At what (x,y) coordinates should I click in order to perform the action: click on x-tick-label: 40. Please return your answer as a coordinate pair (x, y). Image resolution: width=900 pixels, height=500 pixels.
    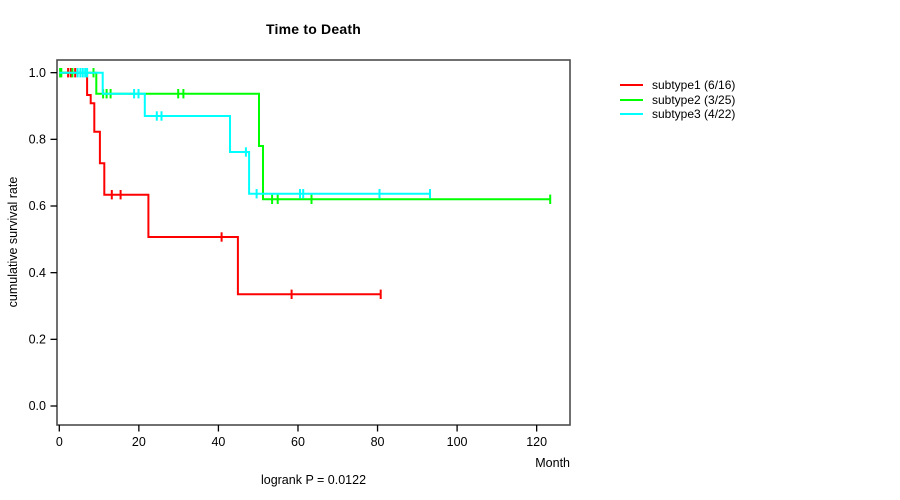
    Looking at the image, I should click on (218, 442).